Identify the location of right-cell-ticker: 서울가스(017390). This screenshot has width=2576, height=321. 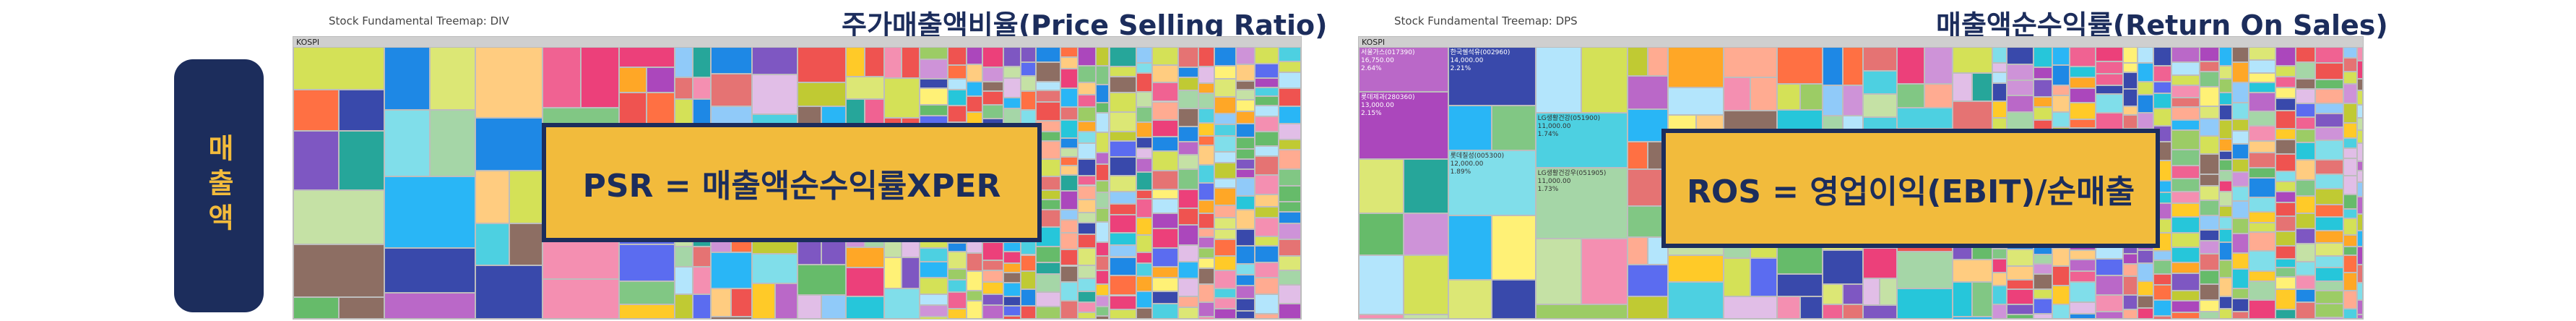
(1388, 52).